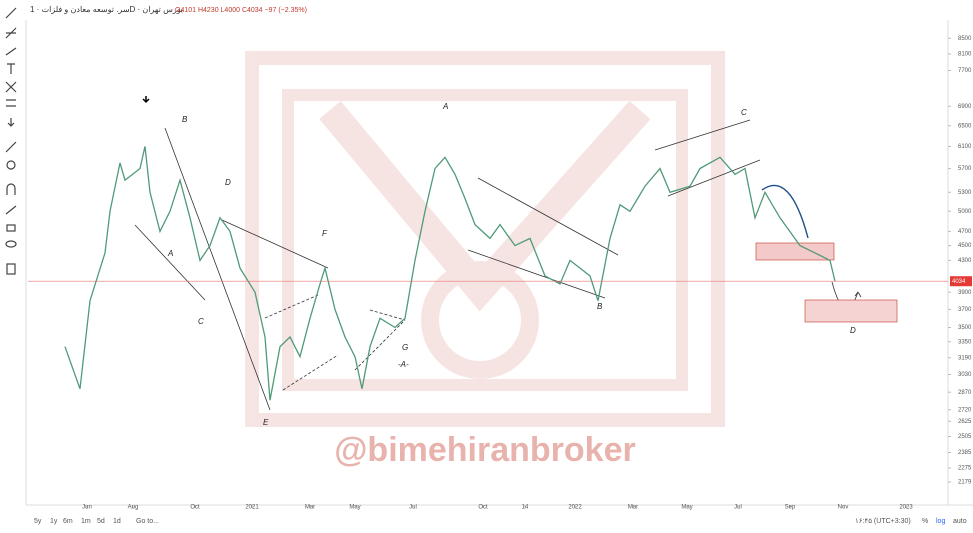  What do you see at coordinates (883, 521) in the screenshot?
I see `timezone: ۱۶:۴۵ (UTC+3:30)` at bounding box center [883, 521].